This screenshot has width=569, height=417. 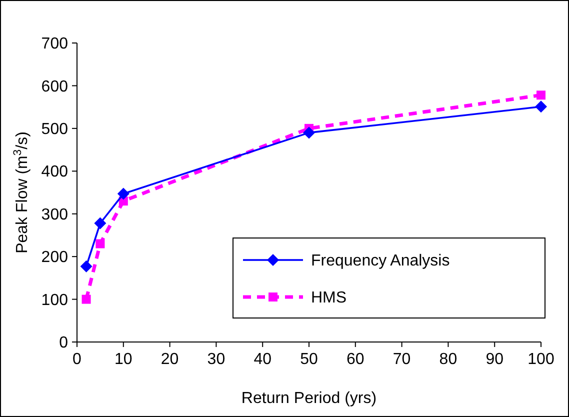 What do you see at coordinates (448, 359) in the screenshot?
I see `x-tick-label: 80` at bounding box center [448, 359].